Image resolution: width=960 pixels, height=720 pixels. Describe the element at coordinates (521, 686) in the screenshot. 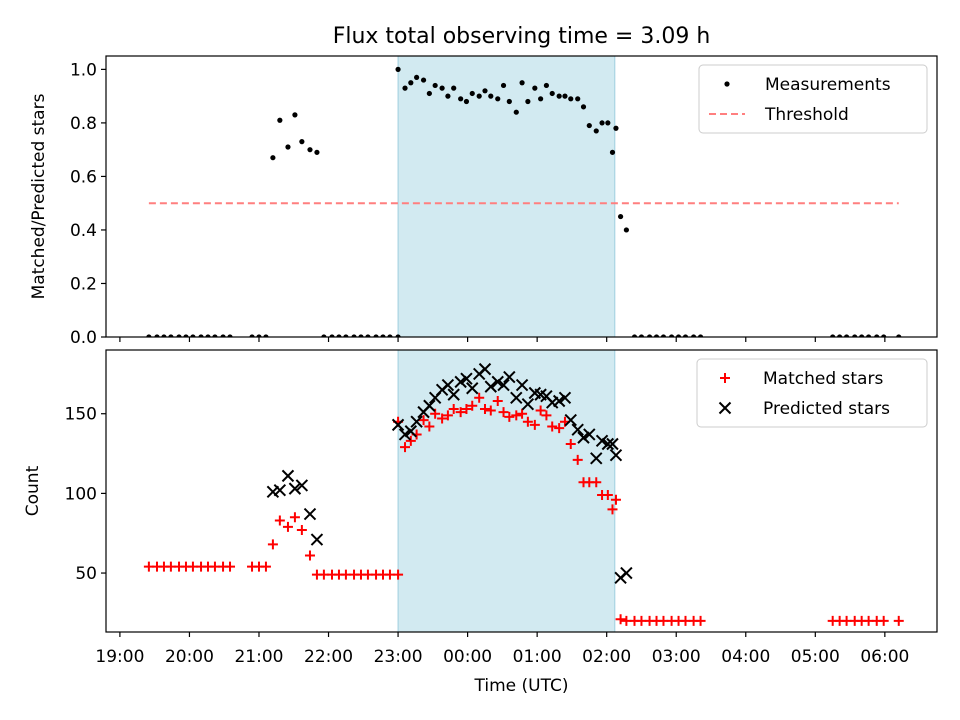

I see `x-axis-label: Time (UTC)` at that location.